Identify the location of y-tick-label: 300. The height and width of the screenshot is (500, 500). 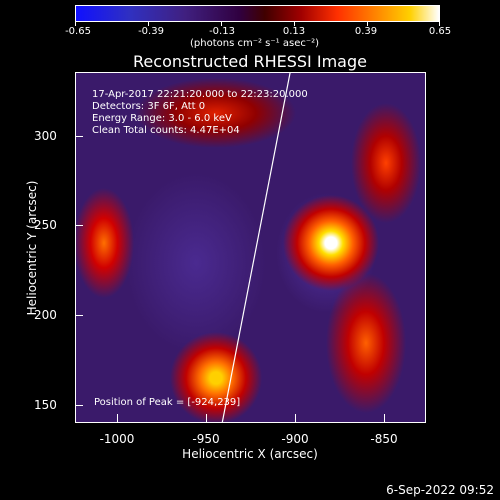
(45, 136).